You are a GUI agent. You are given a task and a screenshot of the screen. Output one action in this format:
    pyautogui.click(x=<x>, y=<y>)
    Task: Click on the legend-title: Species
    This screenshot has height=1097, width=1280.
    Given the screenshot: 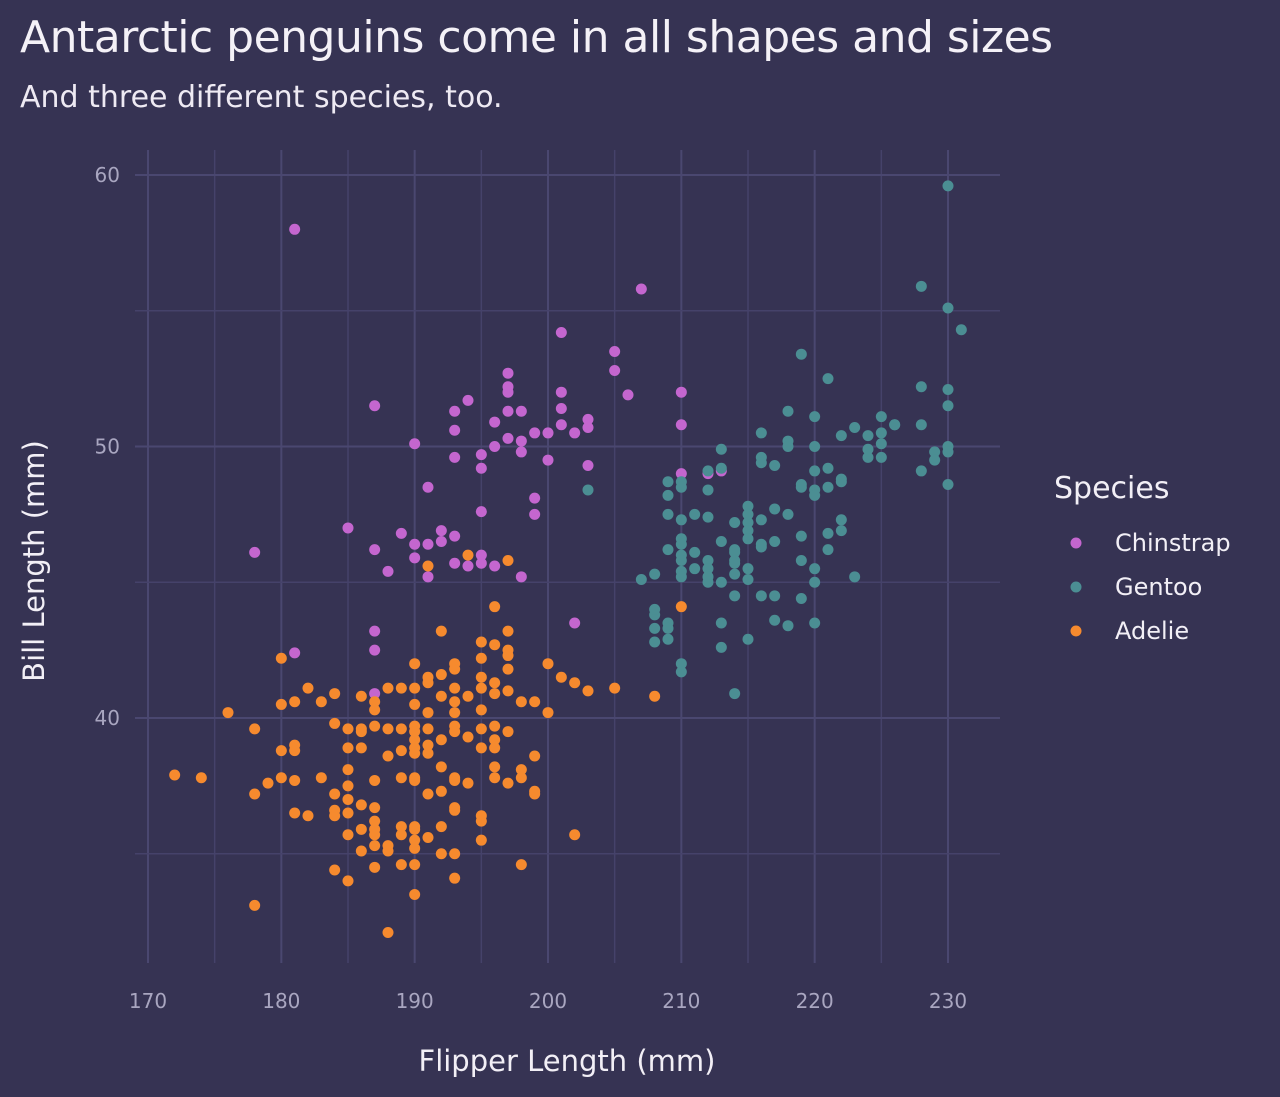 What is the action you would take?
    pyautogui.click(x=1111, y=488)
    